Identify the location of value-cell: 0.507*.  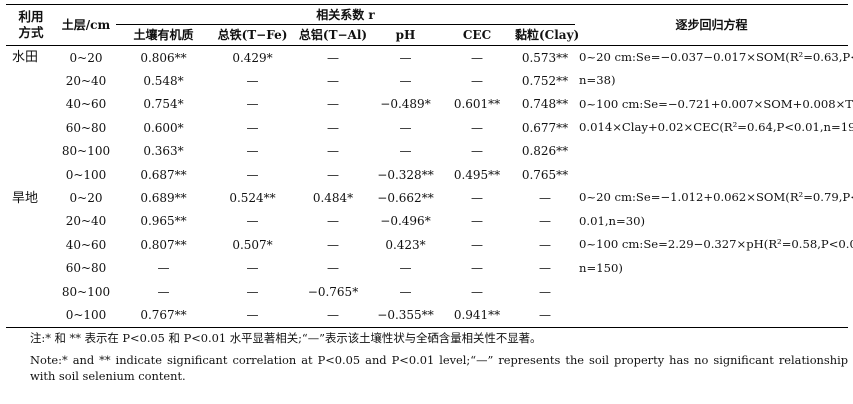
(252, 244).